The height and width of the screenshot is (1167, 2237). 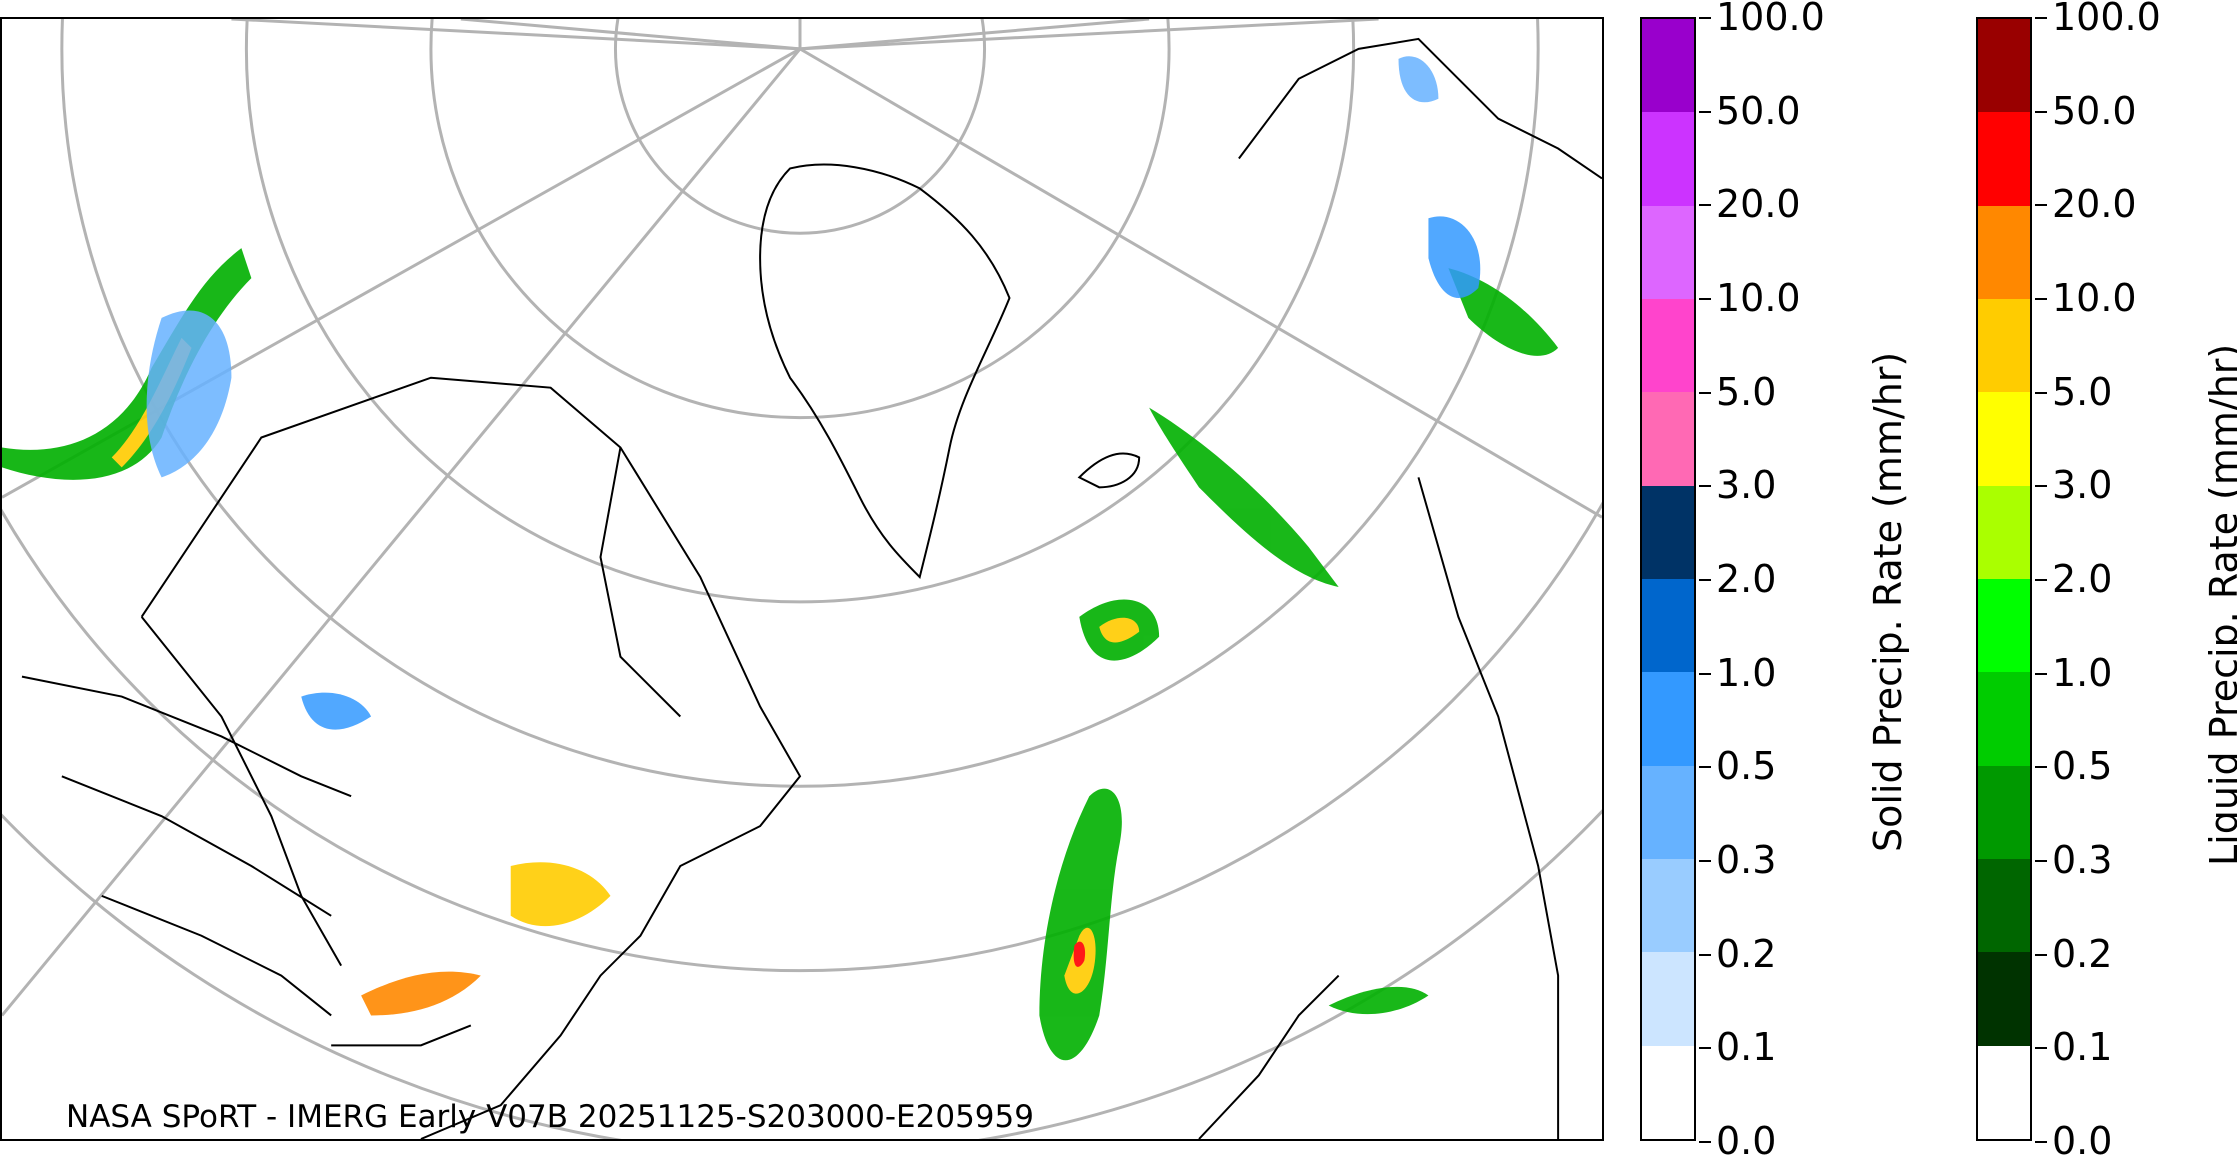 What do you see at coordinates (2073, 672) in the screenshot?
I see `liquid-colorbar-tick-label: 1.0` at bounding box center [2073, 672].